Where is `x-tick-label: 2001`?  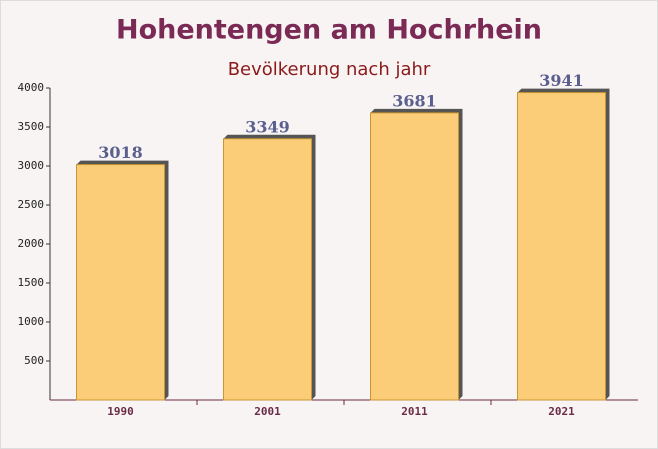
x-tick-label: 2001 is located at coordinates (267, 411).